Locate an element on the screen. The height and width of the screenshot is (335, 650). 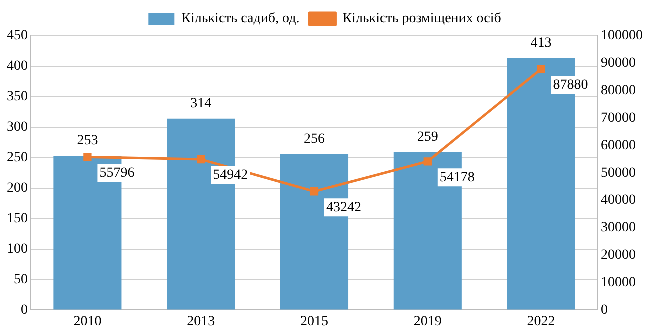
data-label: 259 is located at coordinates (427, 138).